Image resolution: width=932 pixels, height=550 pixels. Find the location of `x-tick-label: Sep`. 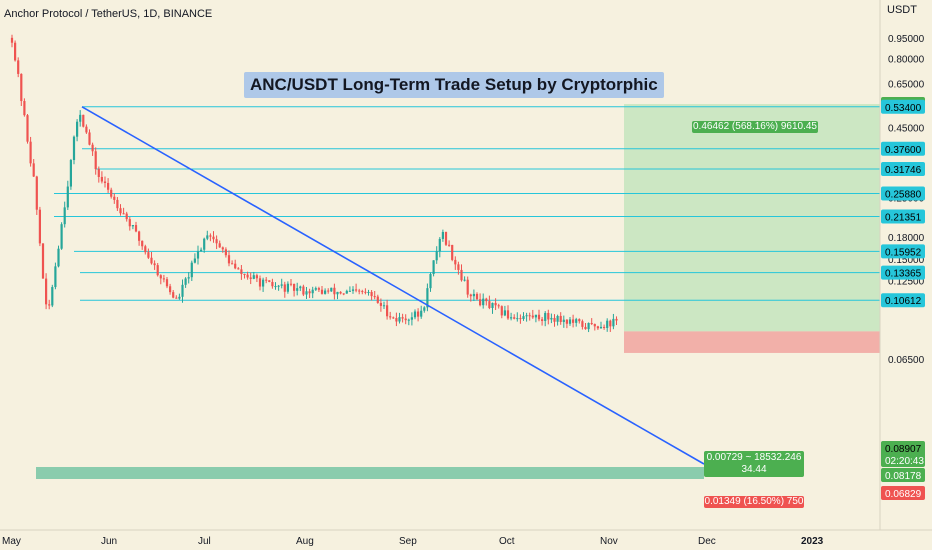

x-tick-label: Sep is located at coordinates (408, 541).